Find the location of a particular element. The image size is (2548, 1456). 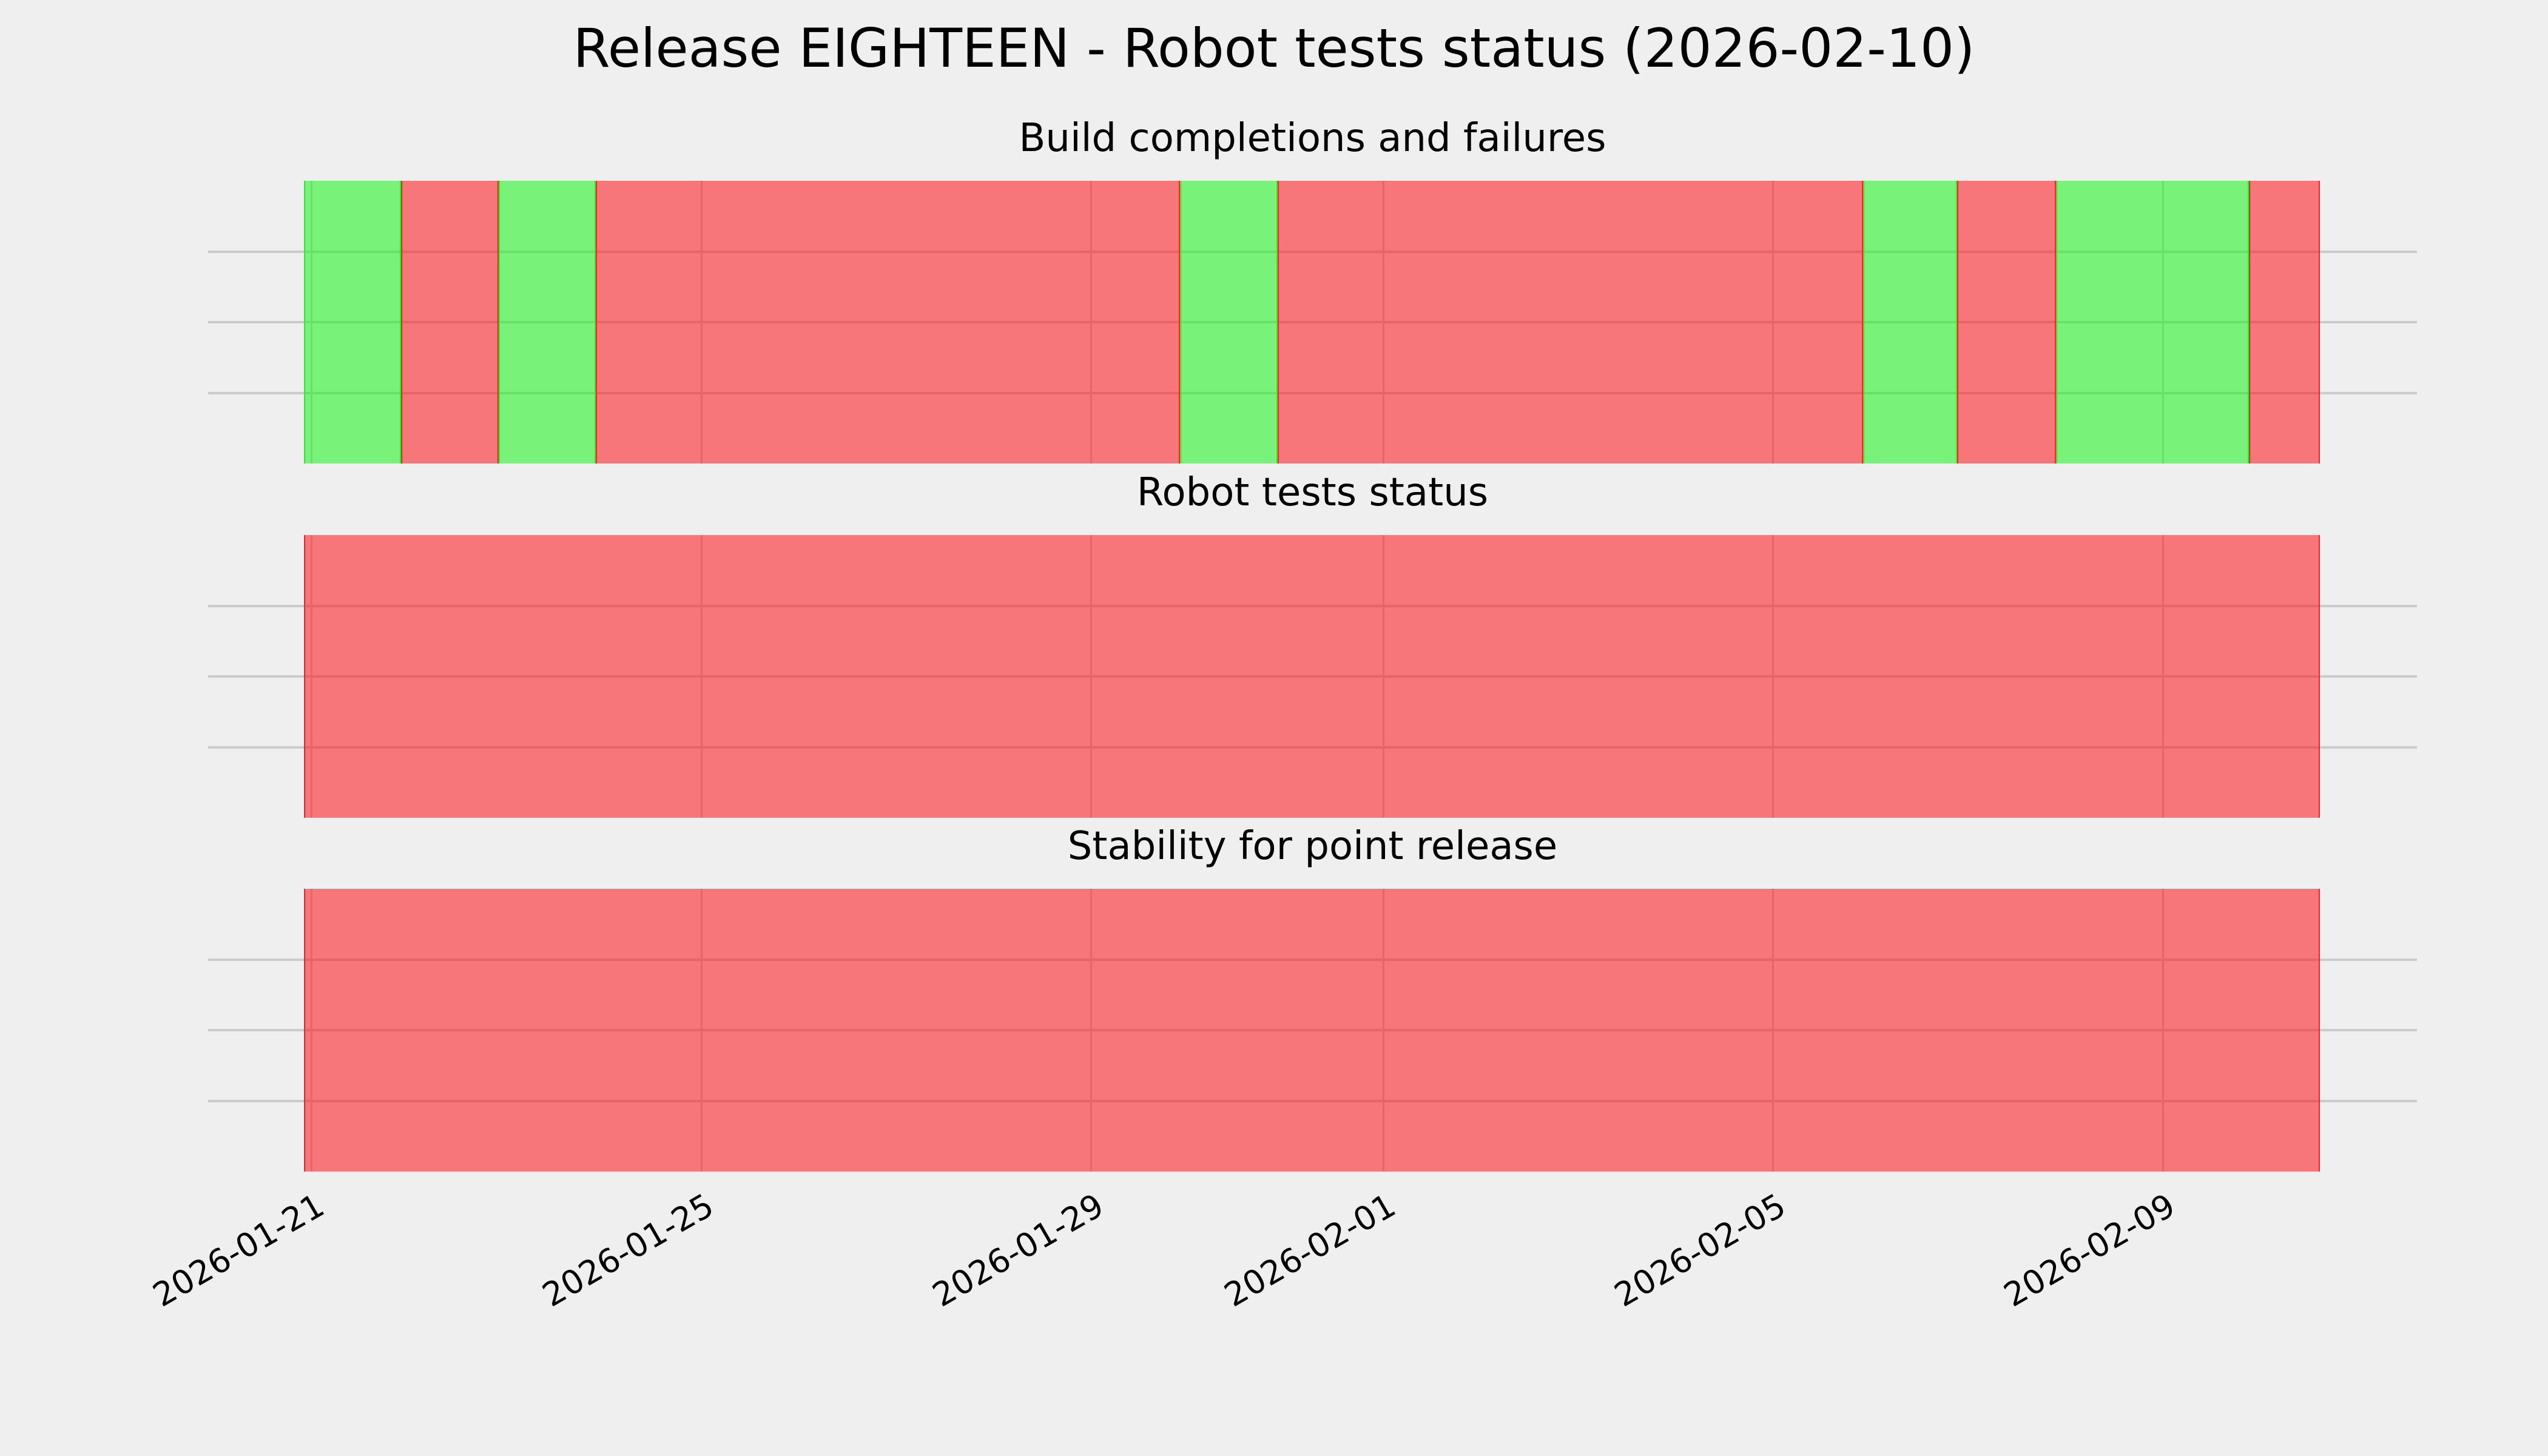

x-tick-label: 2026-01-25 is located at coordinates (628, 1250).